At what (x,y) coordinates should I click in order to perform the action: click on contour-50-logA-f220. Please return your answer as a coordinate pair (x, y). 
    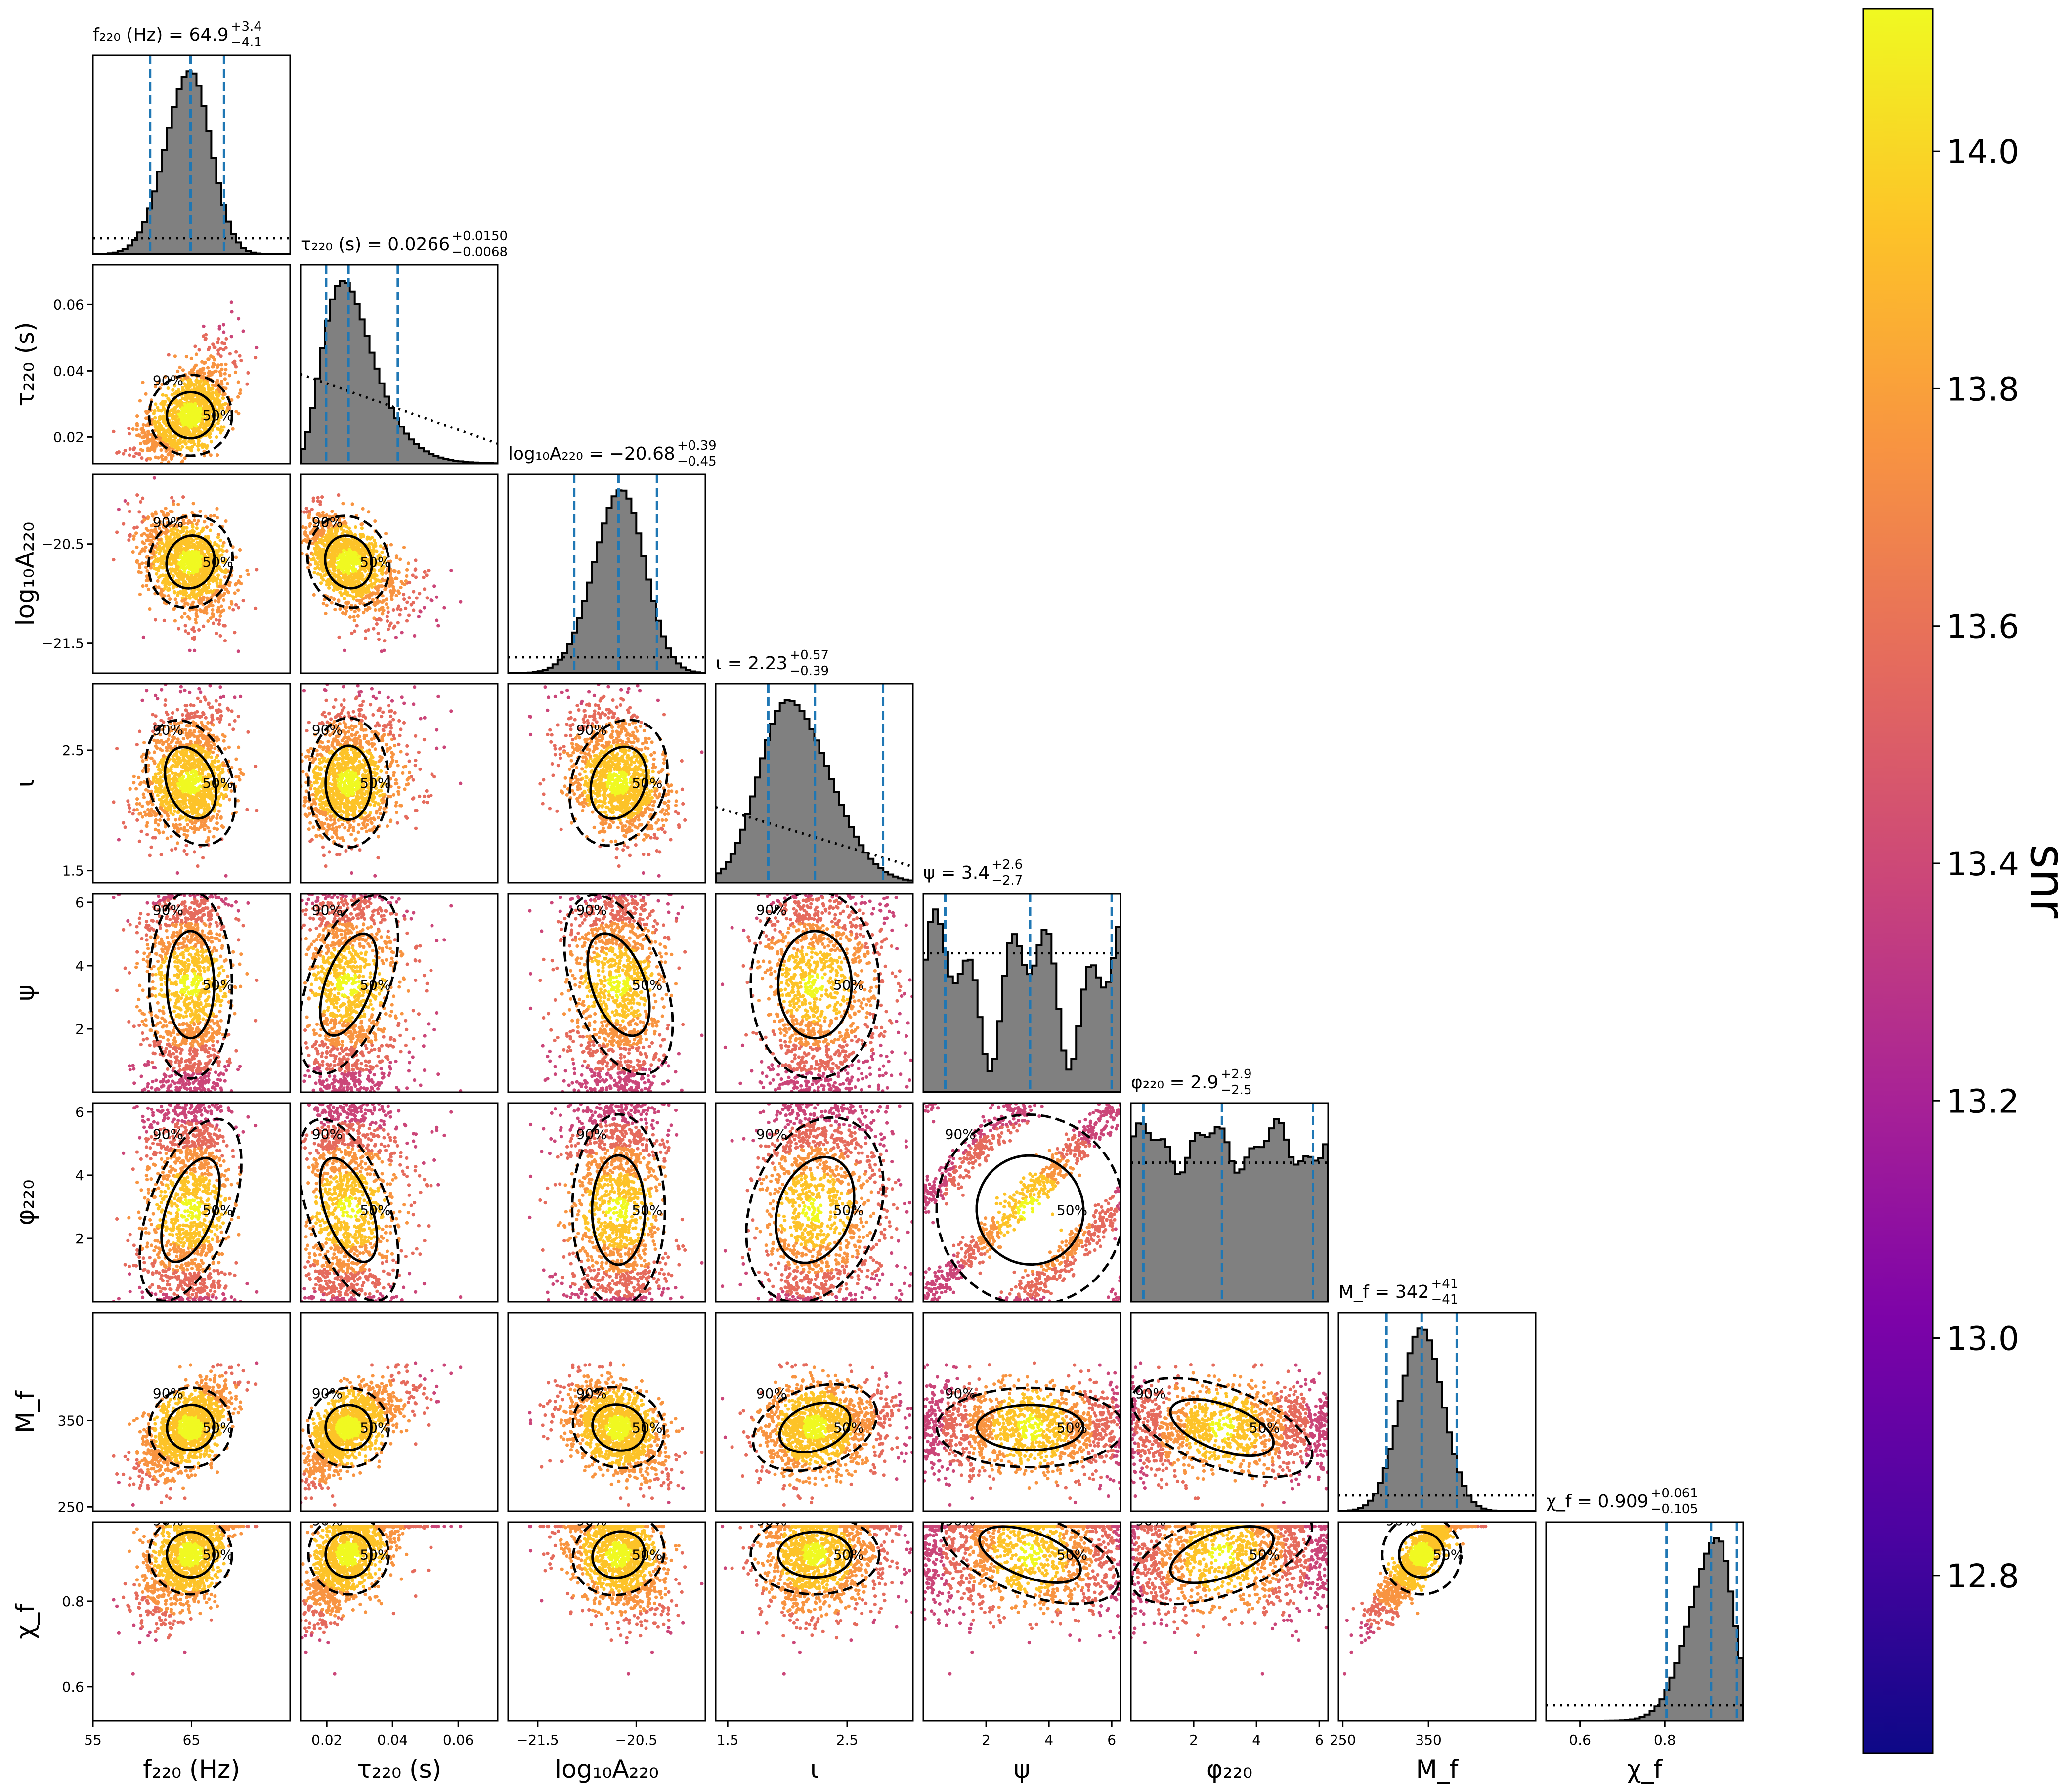
    Looking at the image, I should click on (190, 562).